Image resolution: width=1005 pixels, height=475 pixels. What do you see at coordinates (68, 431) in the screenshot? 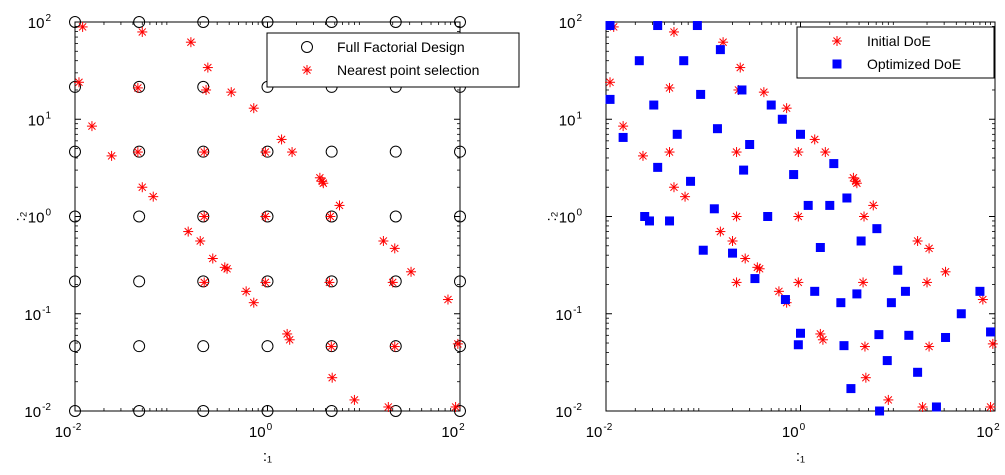
I see `x-tick-label: 10⁻²` at bounding box center [68, 431].